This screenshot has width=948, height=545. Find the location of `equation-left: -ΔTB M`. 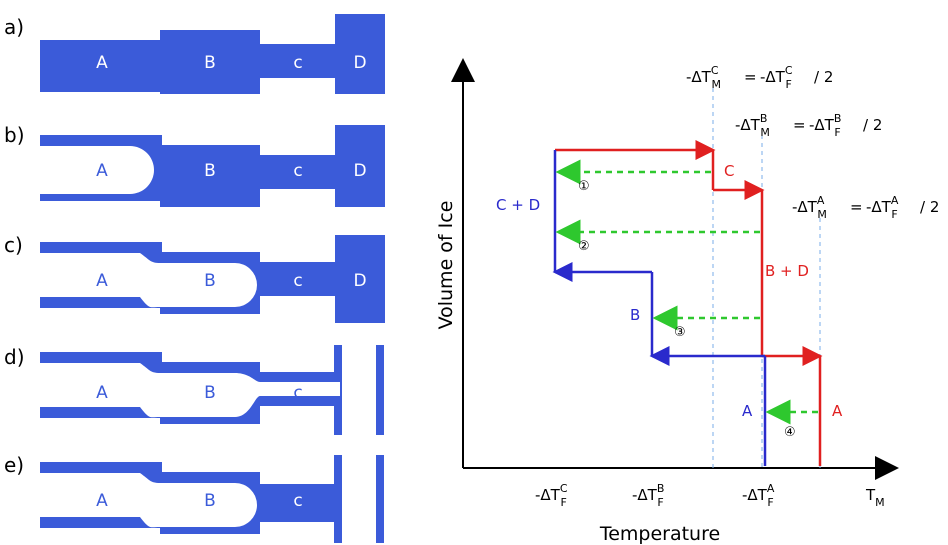

equation-left: -ΔTB M is located at coordinates (752, 125).